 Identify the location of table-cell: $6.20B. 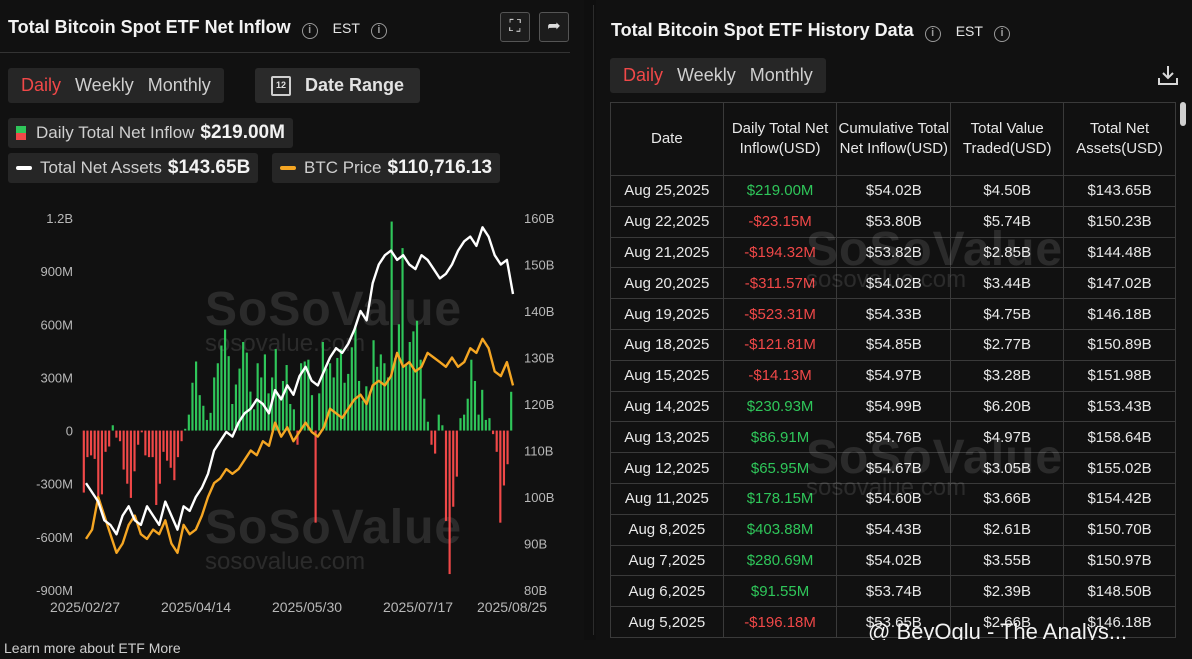
(1007, 406).